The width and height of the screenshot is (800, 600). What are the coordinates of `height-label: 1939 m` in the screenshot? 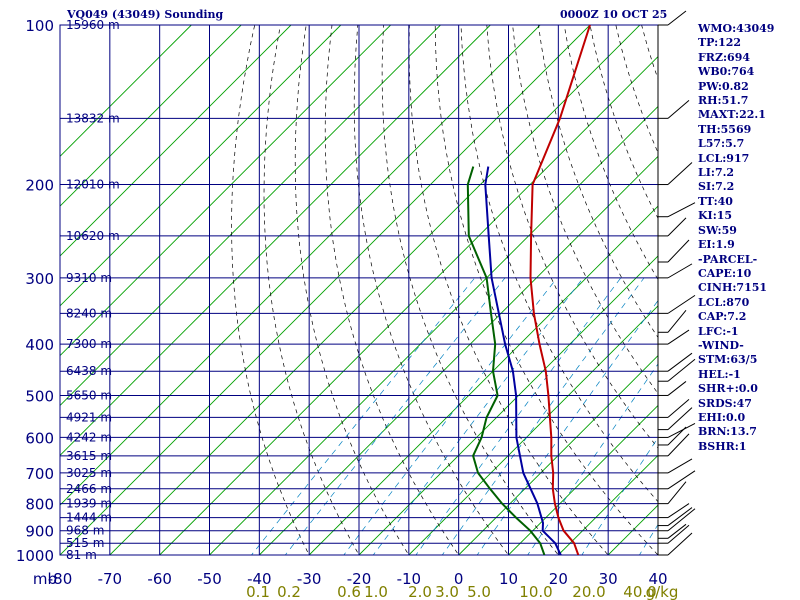 It's located at (89, 504).